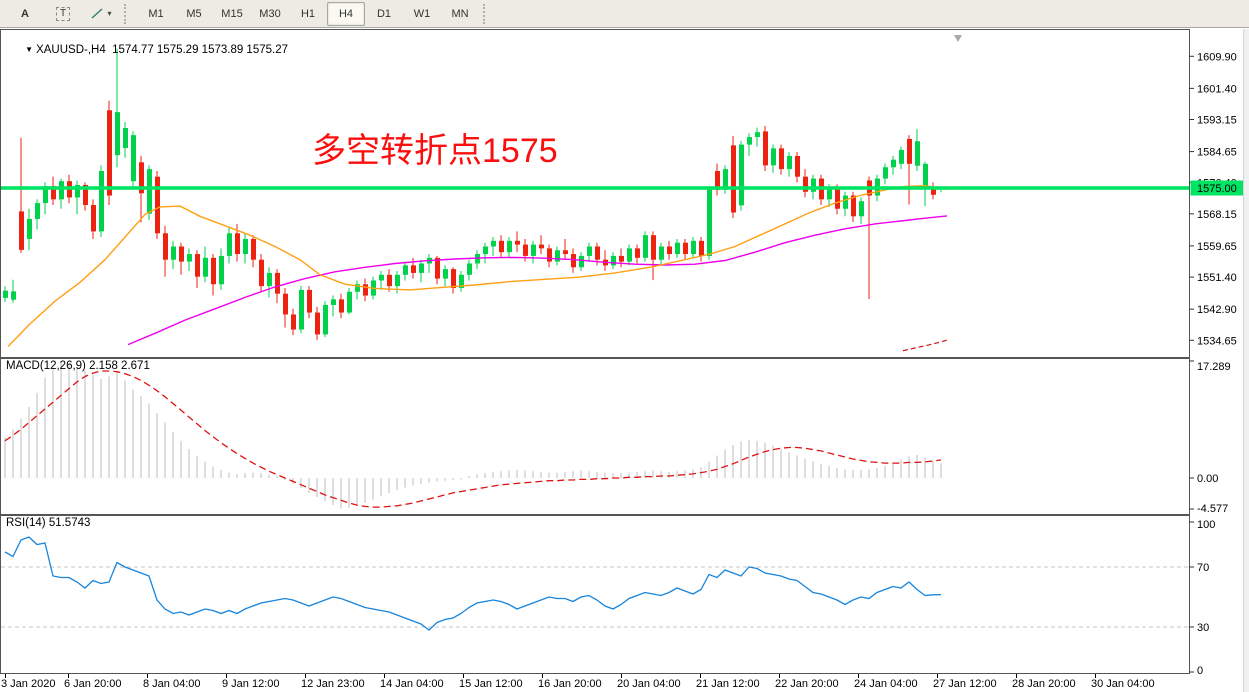 This screenshot has height=692, width=1249. Describe the element at coordinates (807, 684) in the screenshot. I see `time-label: 22 Jan 20:00` at that location.